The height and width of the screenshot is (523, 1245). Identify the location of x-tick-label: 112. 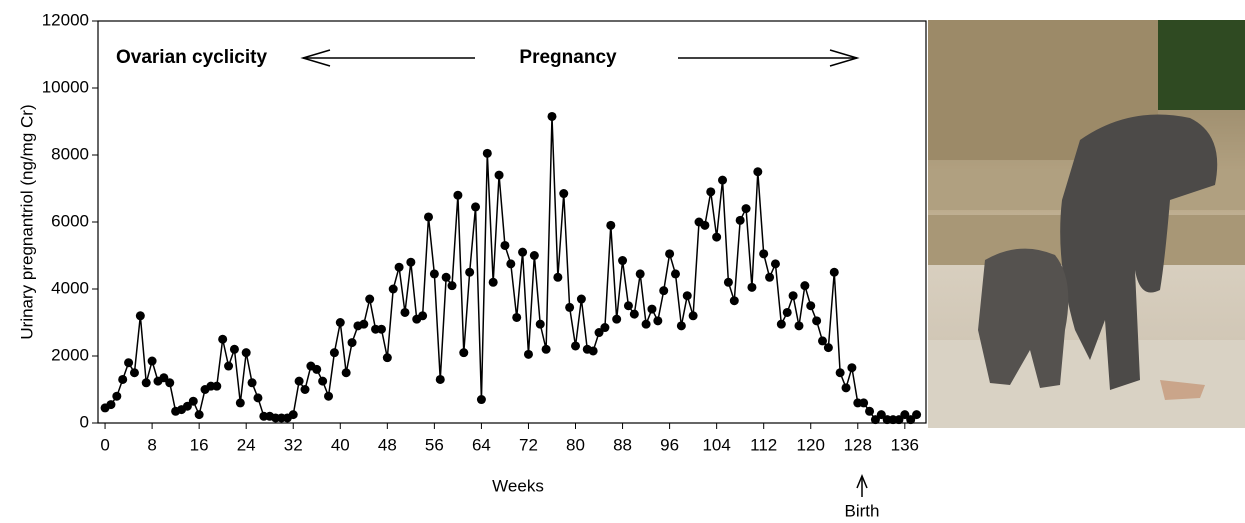
(763, 444).